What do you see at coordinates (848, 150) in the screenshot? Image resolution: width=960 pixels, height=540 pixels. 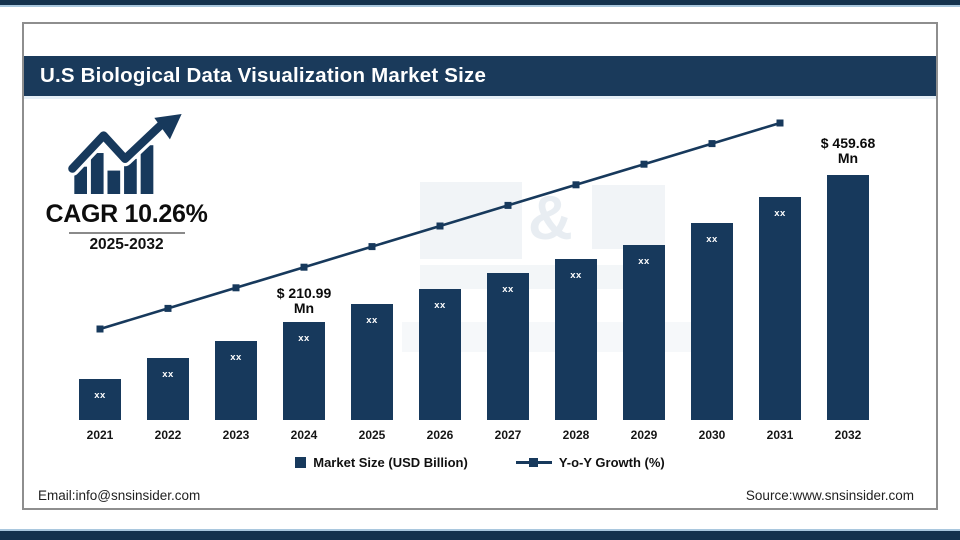 I see `value-label-2032: $ 459.68 Mn` at bounding box center [848, 150].